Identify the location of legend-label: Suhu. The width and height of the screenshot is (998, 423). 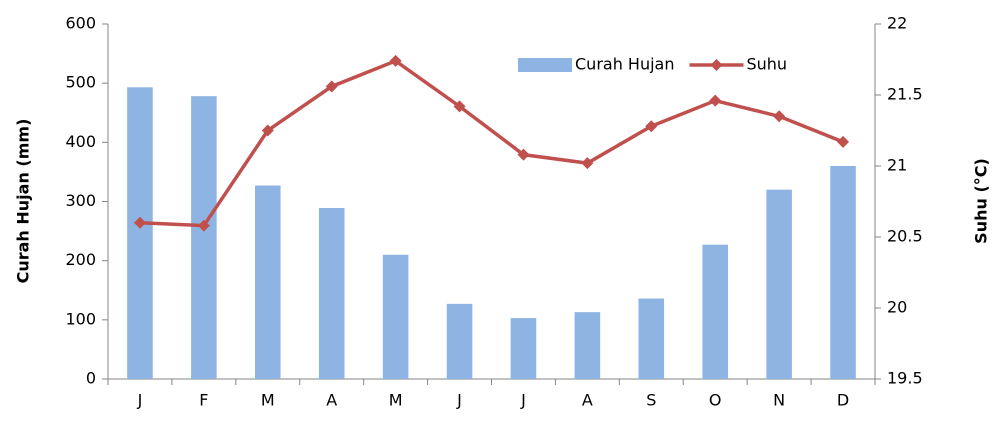
(766, 64).